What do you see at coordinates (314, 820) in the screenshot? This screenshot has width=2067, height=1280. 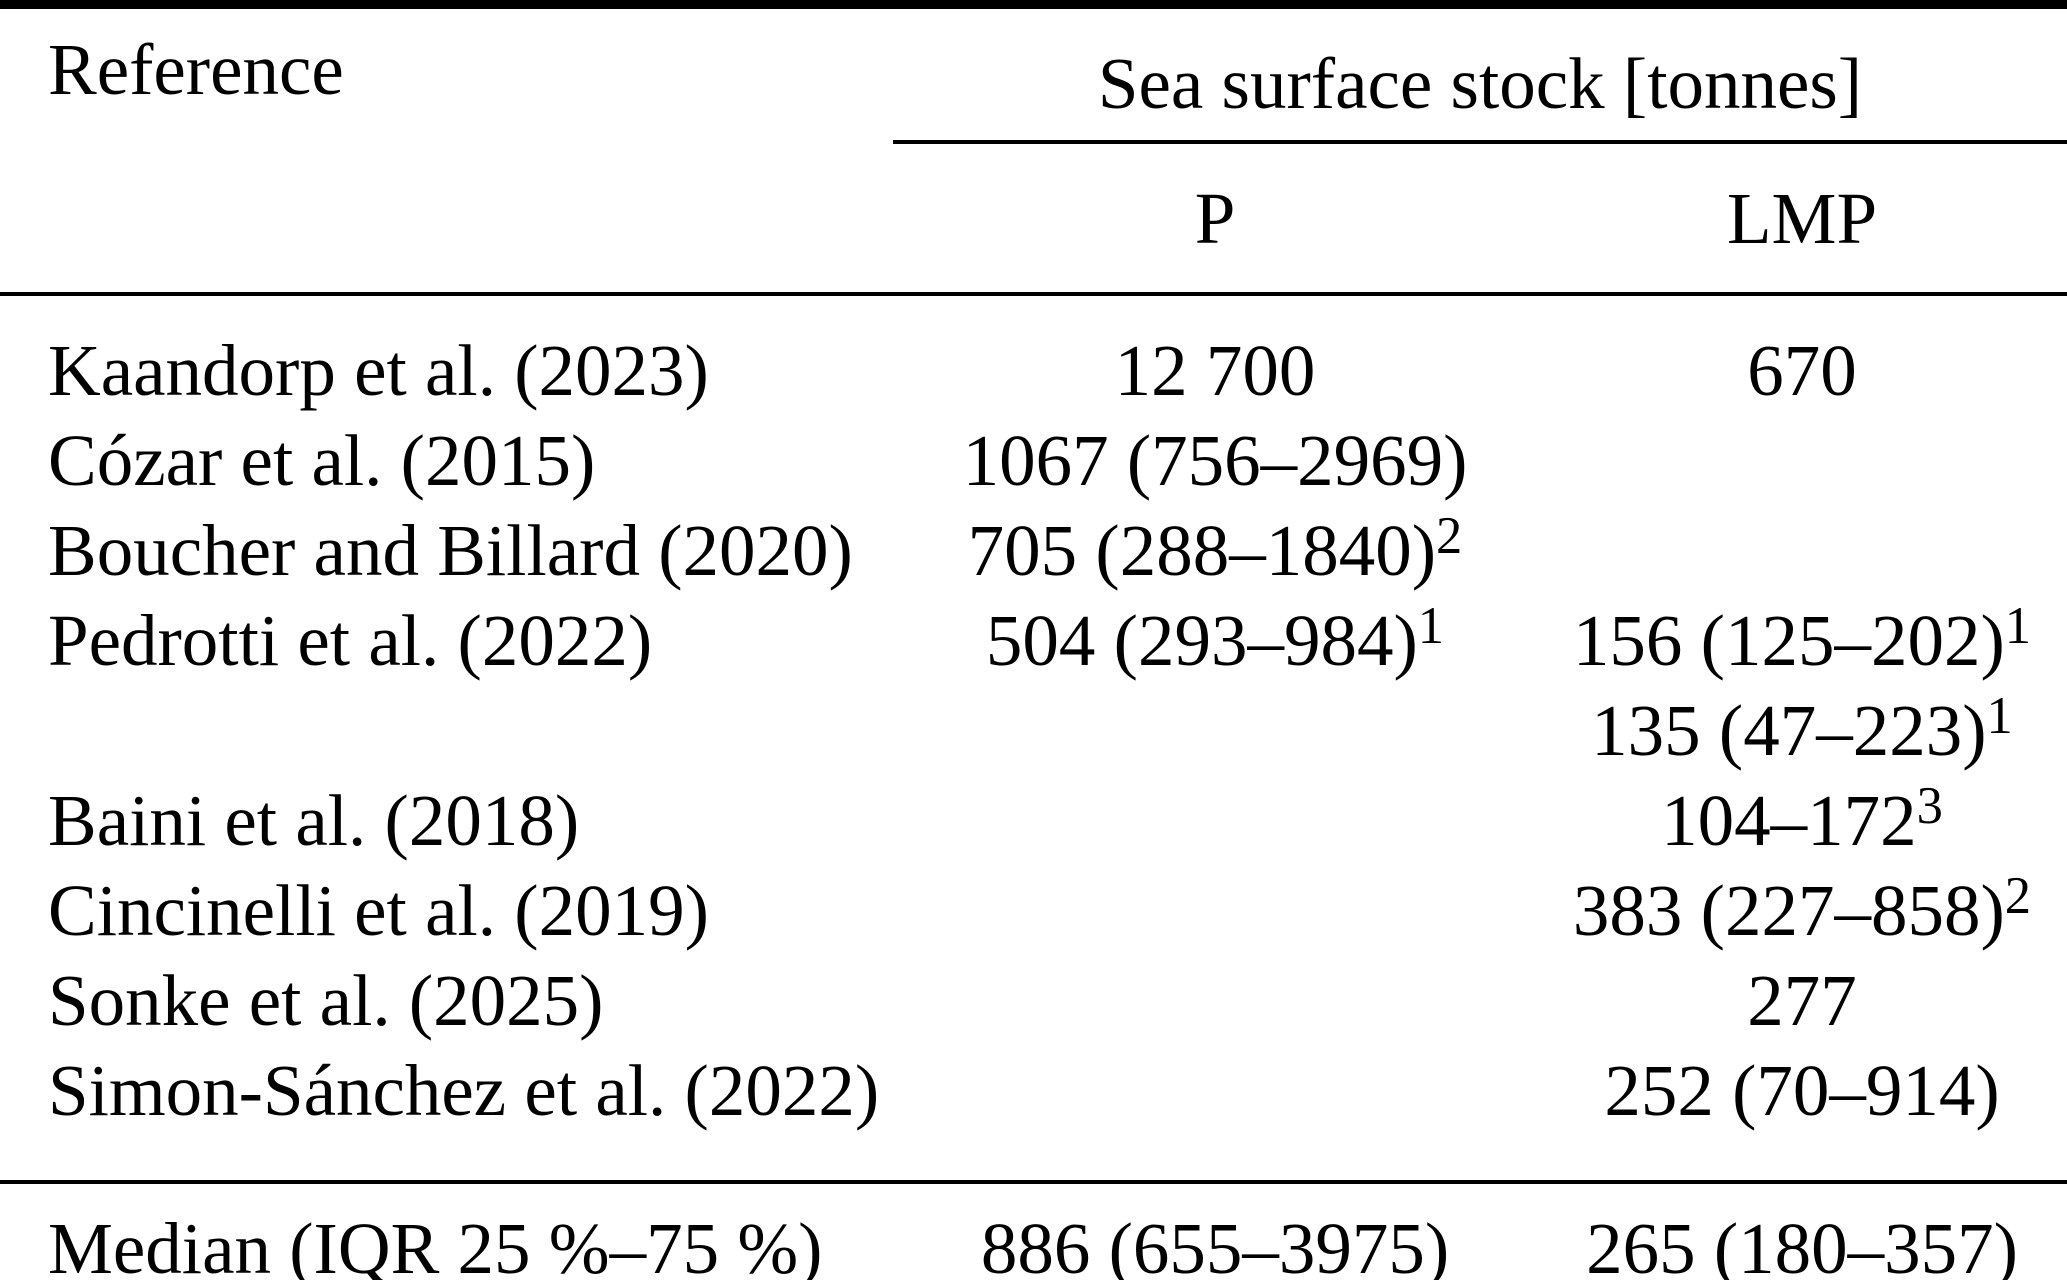 I see `reference-cell: Baini et al. (2018)` at bounding box center [314, 820].